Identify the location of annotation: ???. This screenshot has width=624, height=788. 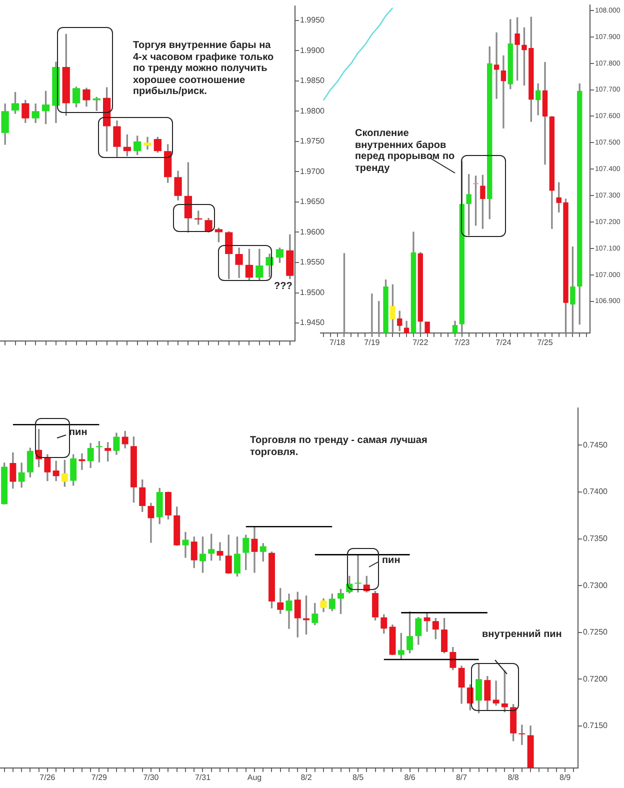
(283, 286).